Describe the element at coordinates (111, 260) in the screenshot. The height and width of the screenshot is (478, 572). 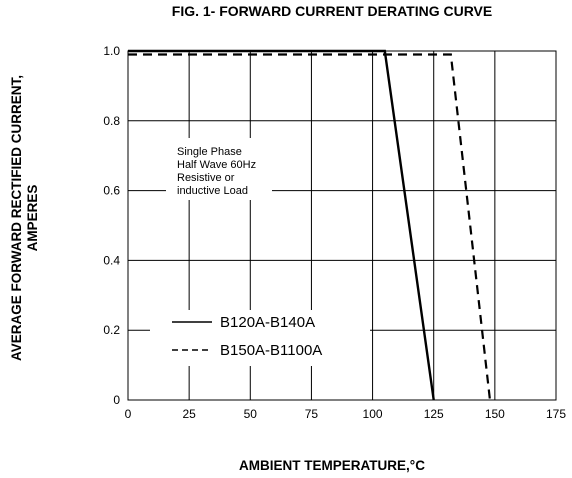
I see `y-tick-label: 0.4` at that location.